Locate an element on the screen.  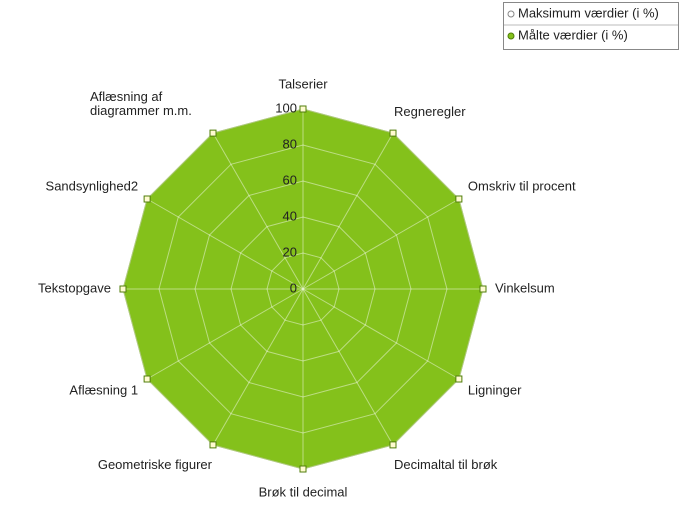
grid-line is located at coordinates (303, 289).